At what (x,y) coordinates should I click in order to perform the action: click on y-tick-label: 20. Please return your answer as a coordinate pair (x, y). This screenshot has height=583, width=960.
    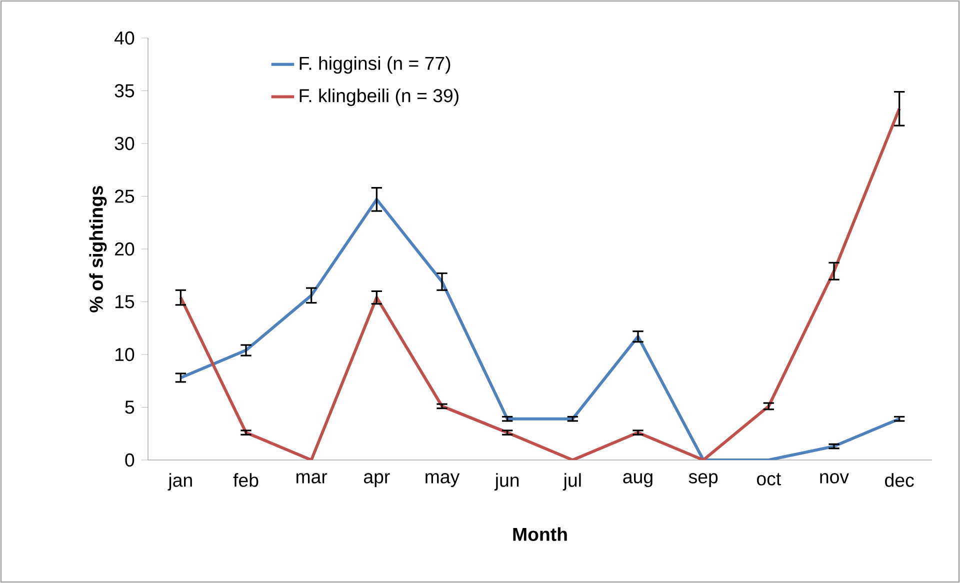
    Looking at the image, I should click on (124, 249).